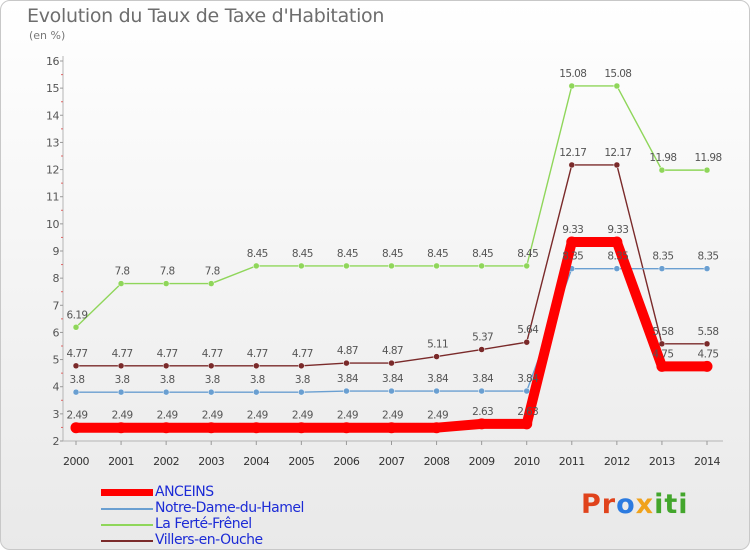 The height and width of the screenshot is (550, 750). I want to click on x-tick-label: 2008, so click(437, 461).